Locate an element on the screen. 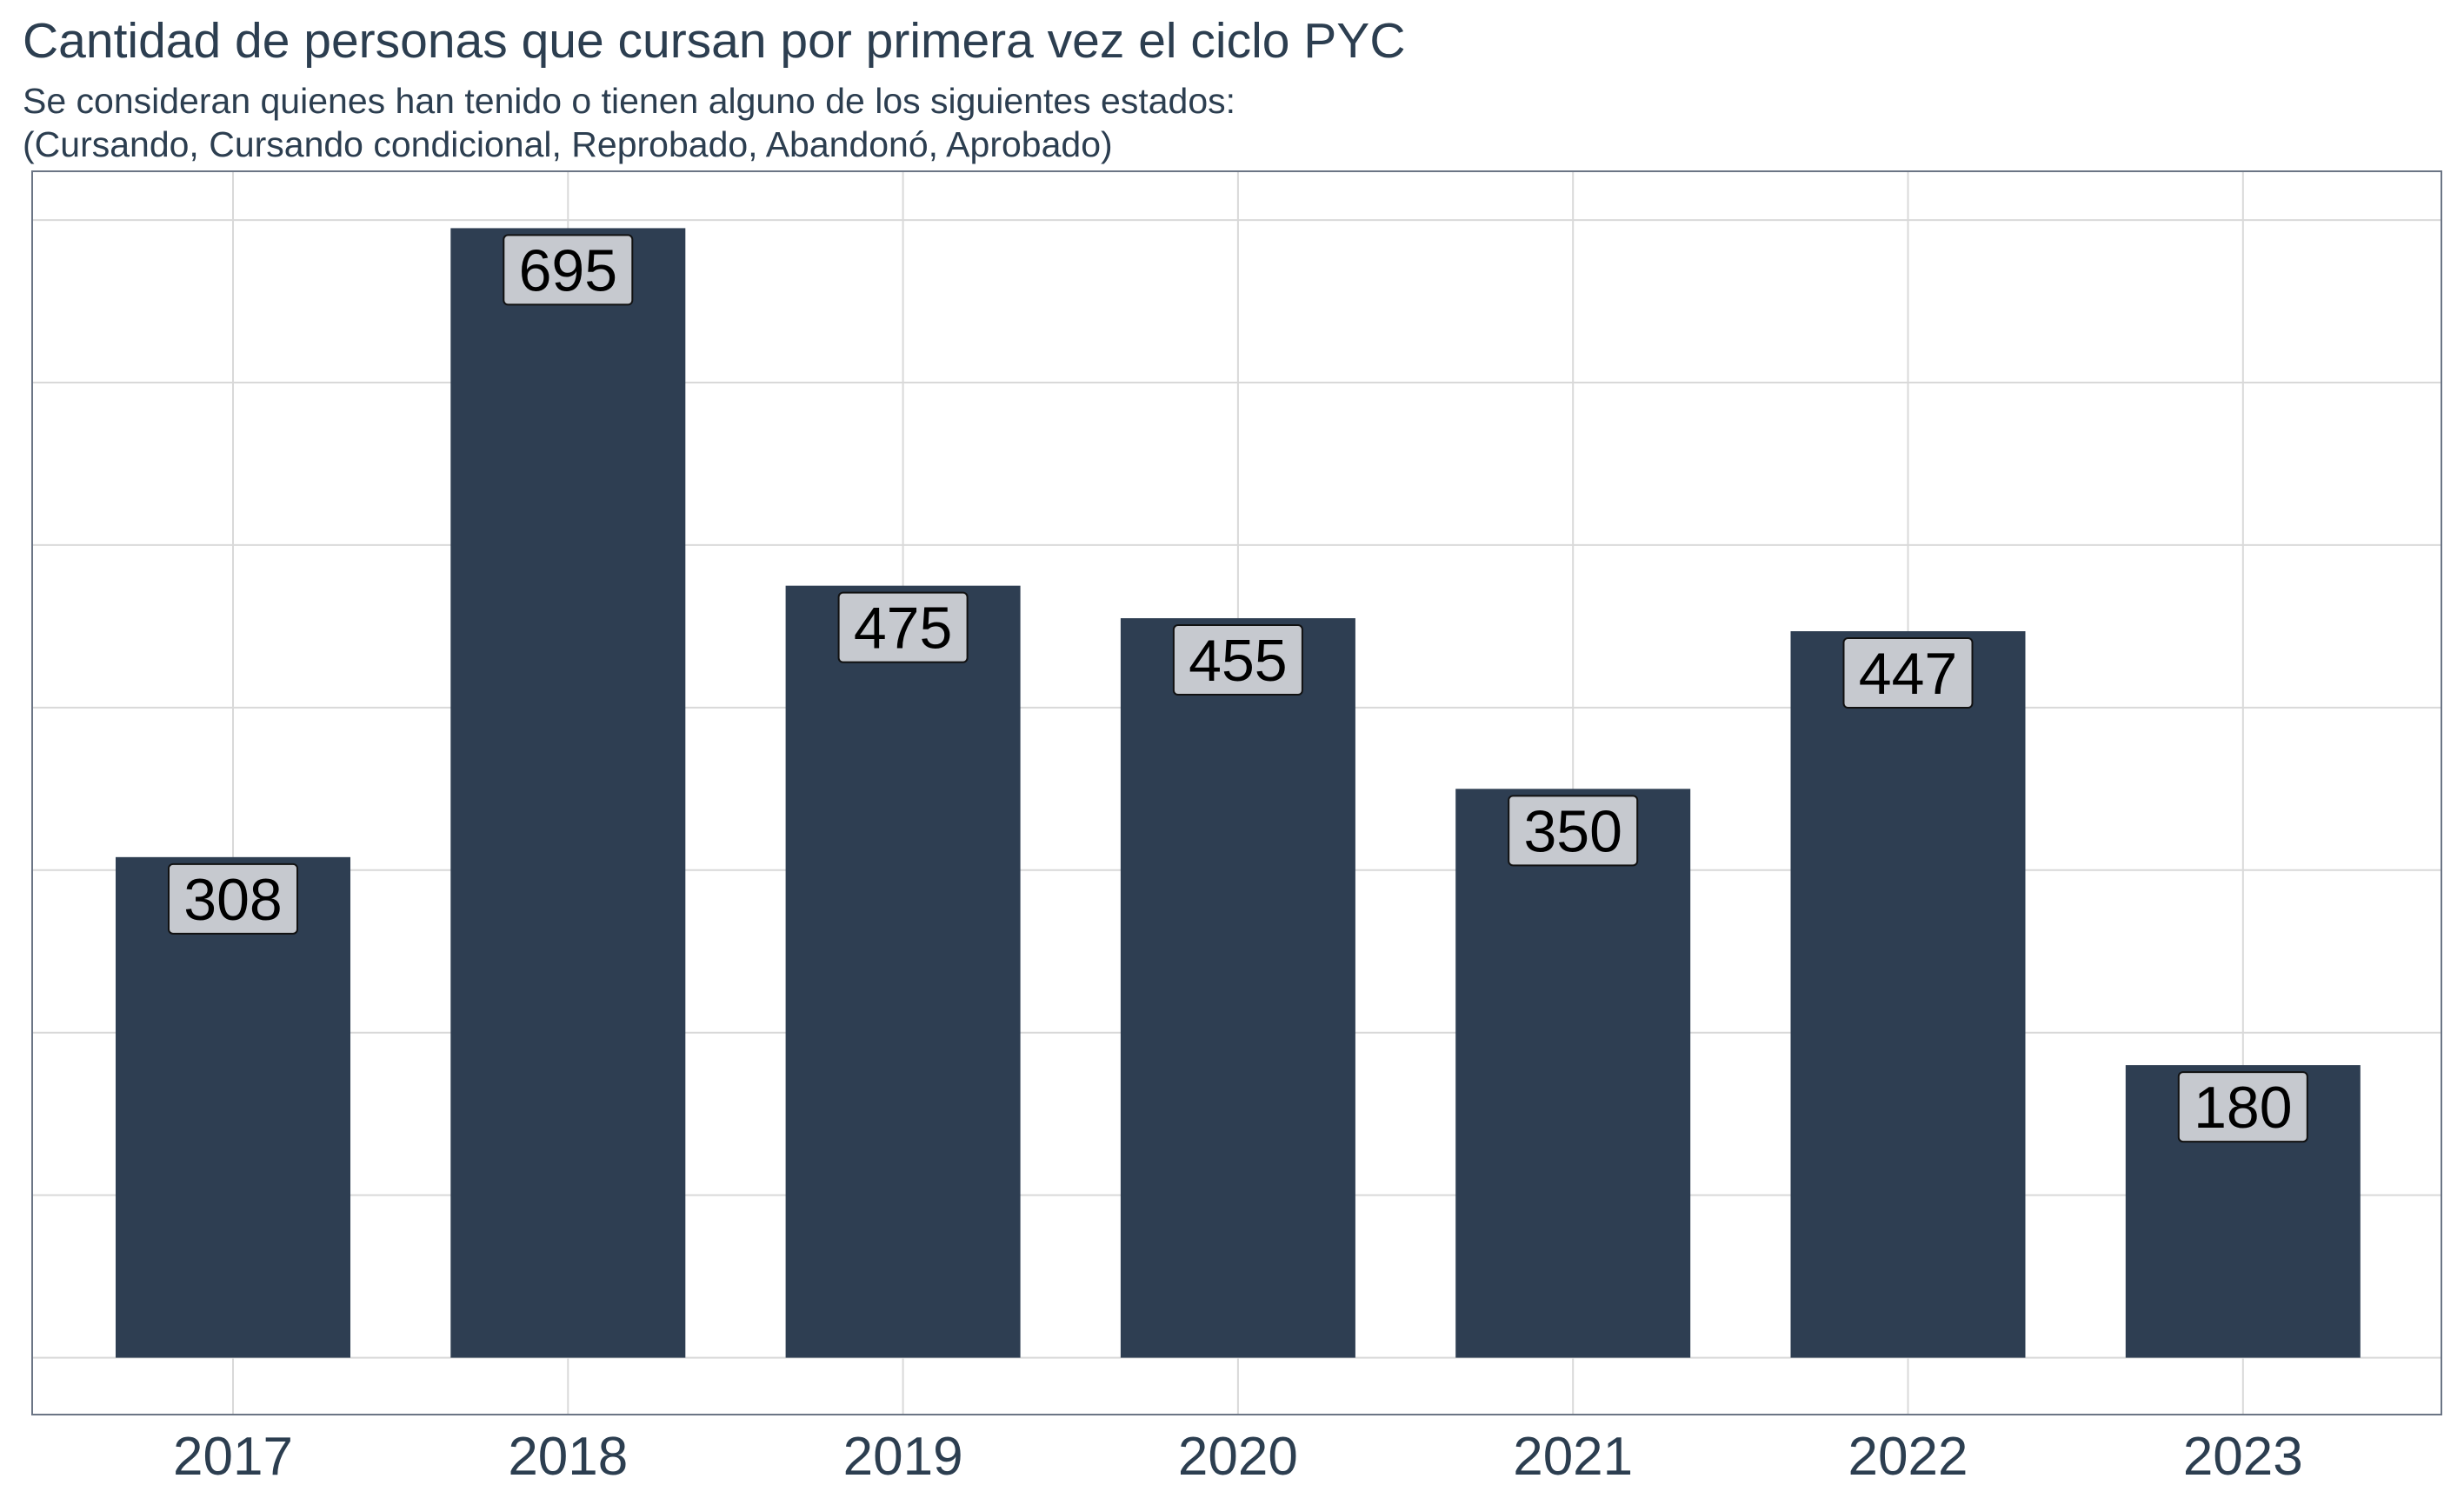 The image size is (2464, 1505). data-label: 180 is located at coordinates (2243, 1108).